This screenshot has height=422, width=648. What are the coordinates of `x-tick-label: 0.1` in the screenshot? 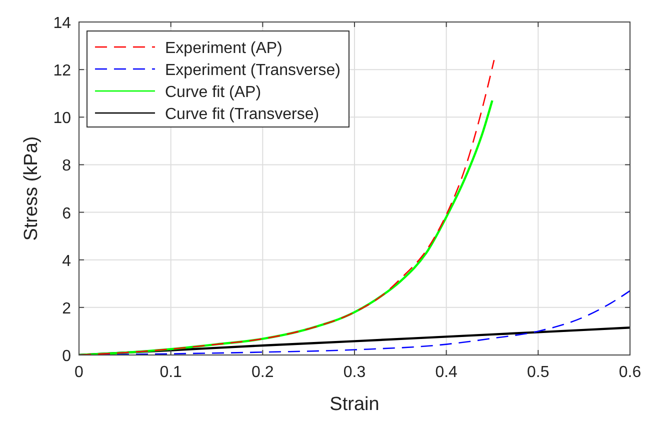 It's located at (171, 372).